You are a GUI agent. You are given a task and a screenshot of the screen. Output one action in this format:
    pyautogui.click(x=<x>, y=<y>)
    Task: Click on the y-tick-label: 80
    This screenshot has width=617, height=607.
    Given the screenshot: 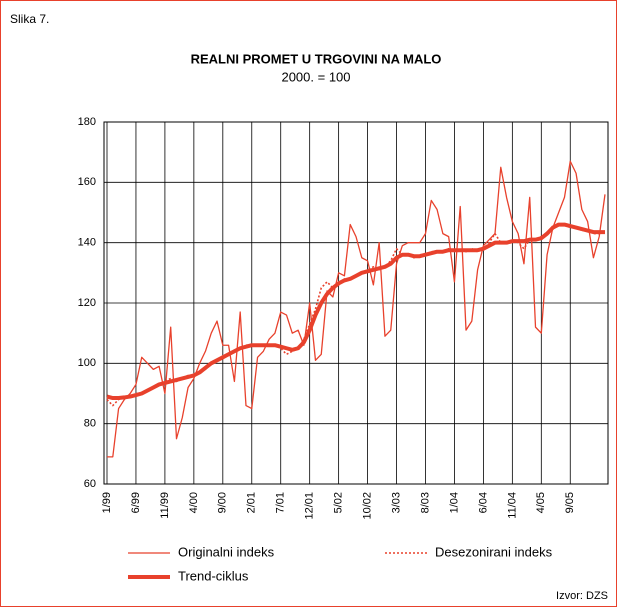 What is the action you would take?
    pyautogui.click(x=90, y=424)
    